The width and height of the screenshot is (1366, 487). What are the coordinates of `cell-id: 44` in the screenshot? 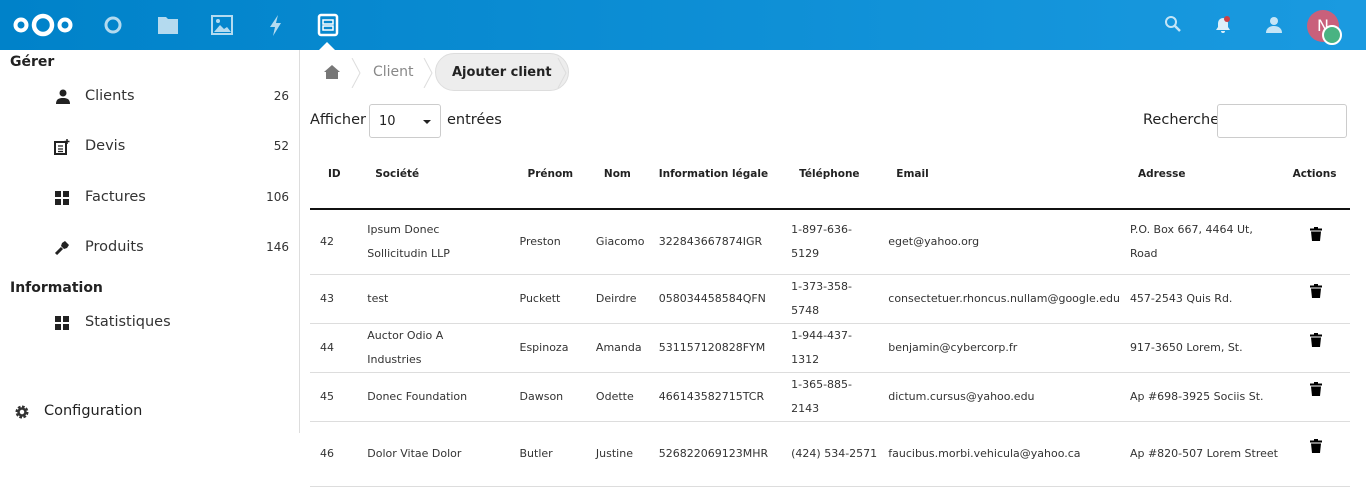 It's located at (334, 348).